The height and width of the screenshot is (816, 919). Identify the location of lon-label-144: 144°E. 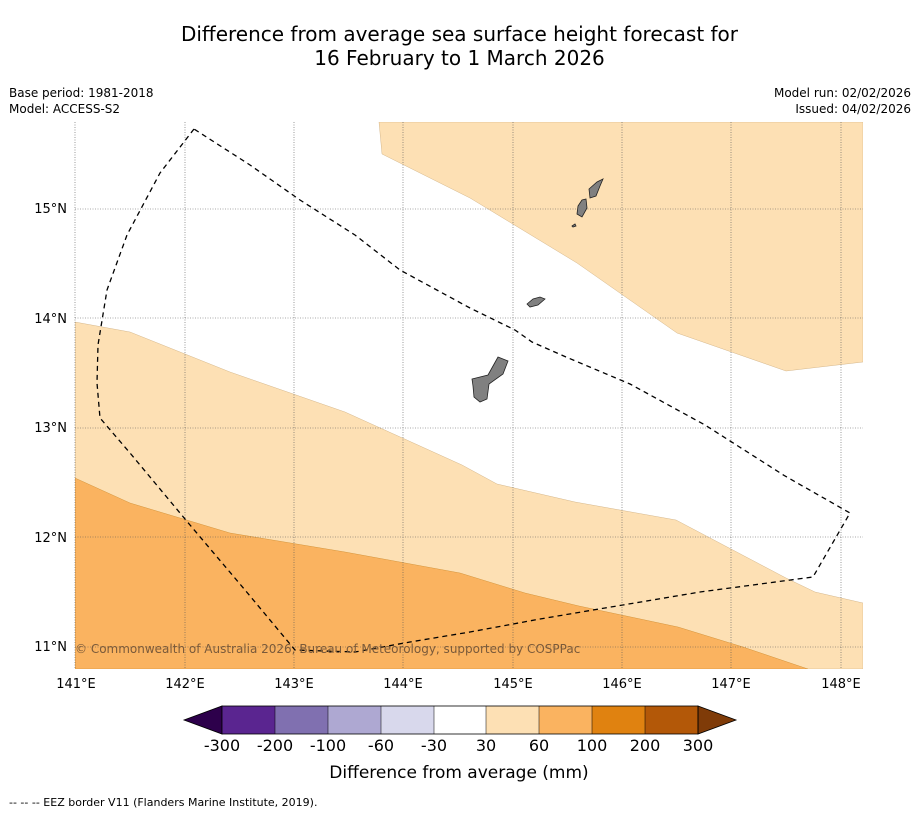
(403, 684).